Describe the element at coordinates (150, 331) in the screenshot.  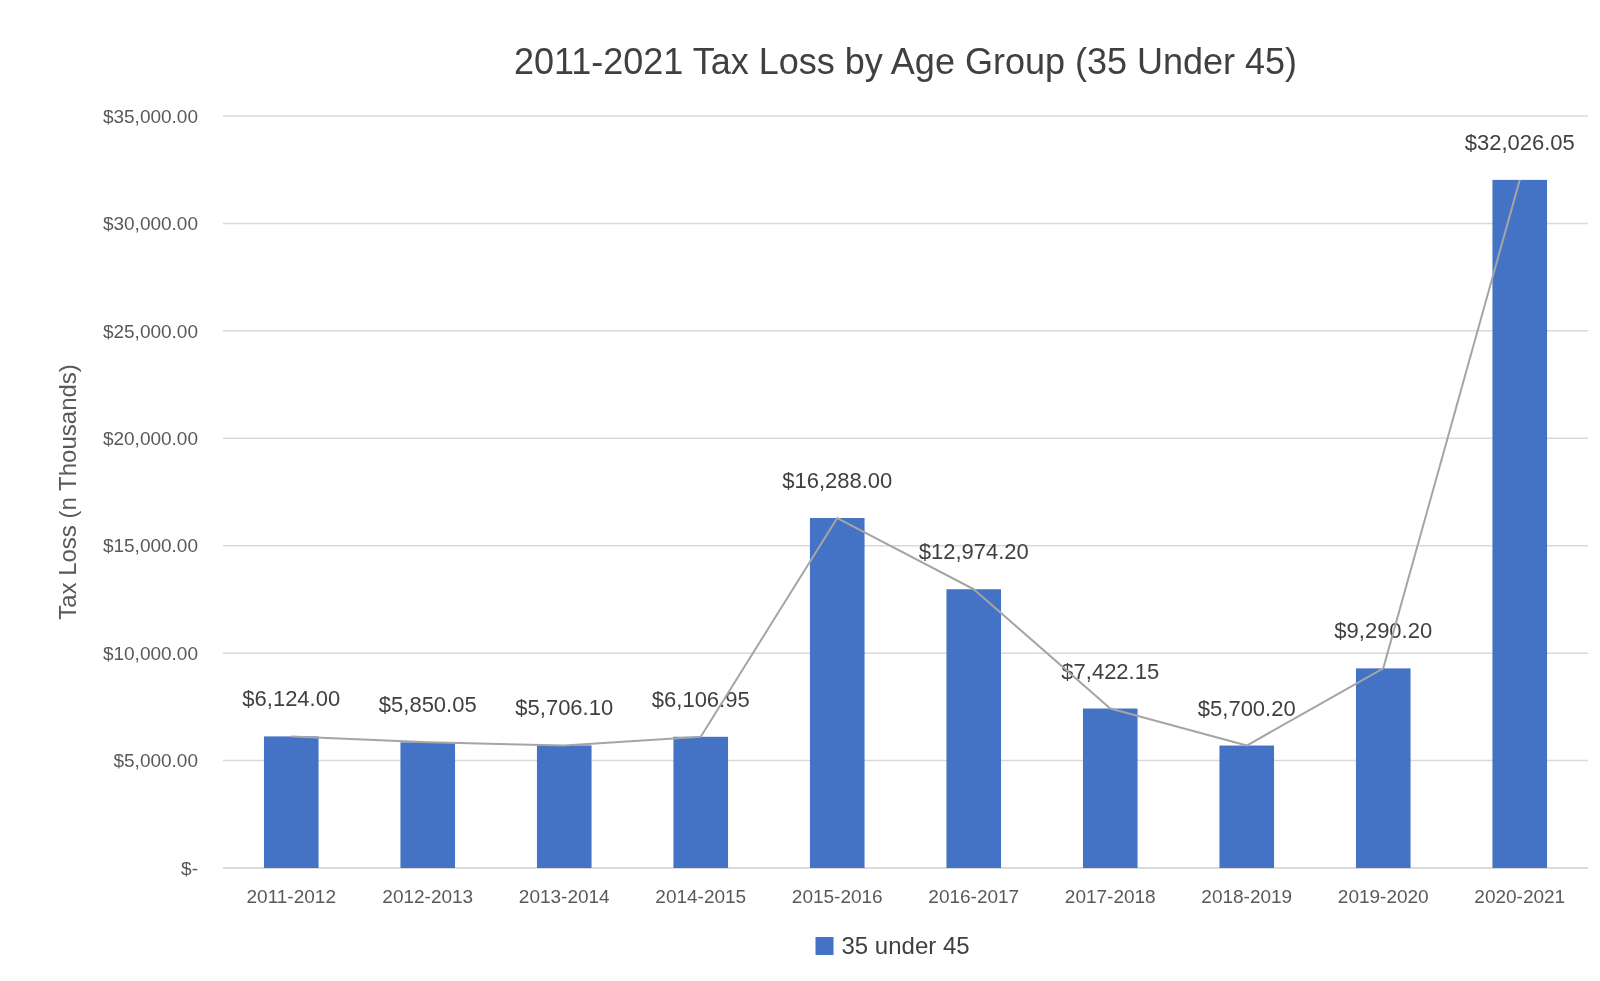
I see `y-tick-label: $25,000.00` at that location.